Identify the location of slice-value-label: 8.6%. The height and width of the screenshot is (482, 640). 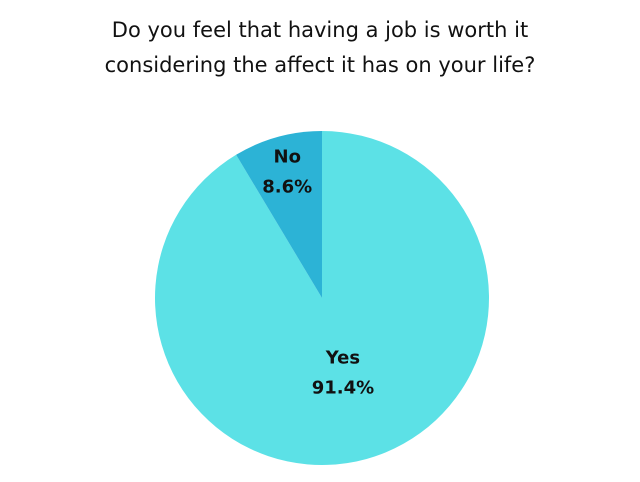
(287, 186).